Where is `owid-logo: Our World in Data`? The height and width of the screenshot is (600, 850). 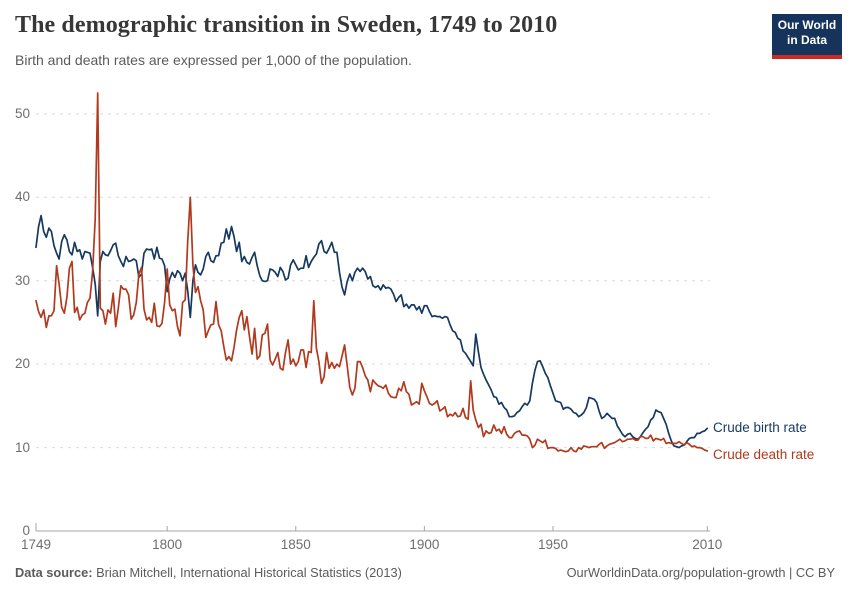 owid-logo: Our World in Data is located at coordinates (807, 36).